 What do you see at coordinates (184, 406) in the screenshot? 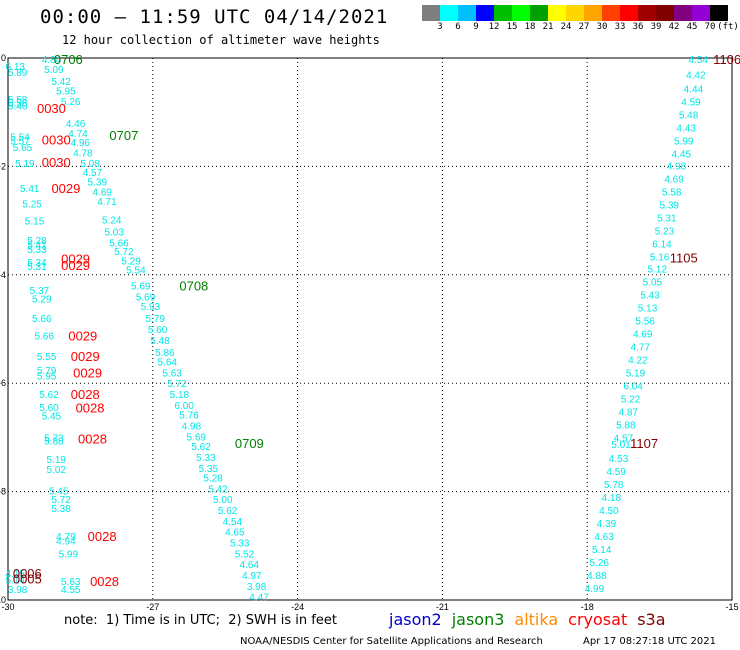
I see `wave-height-value: 6.00` at bounding box center [184, 406].